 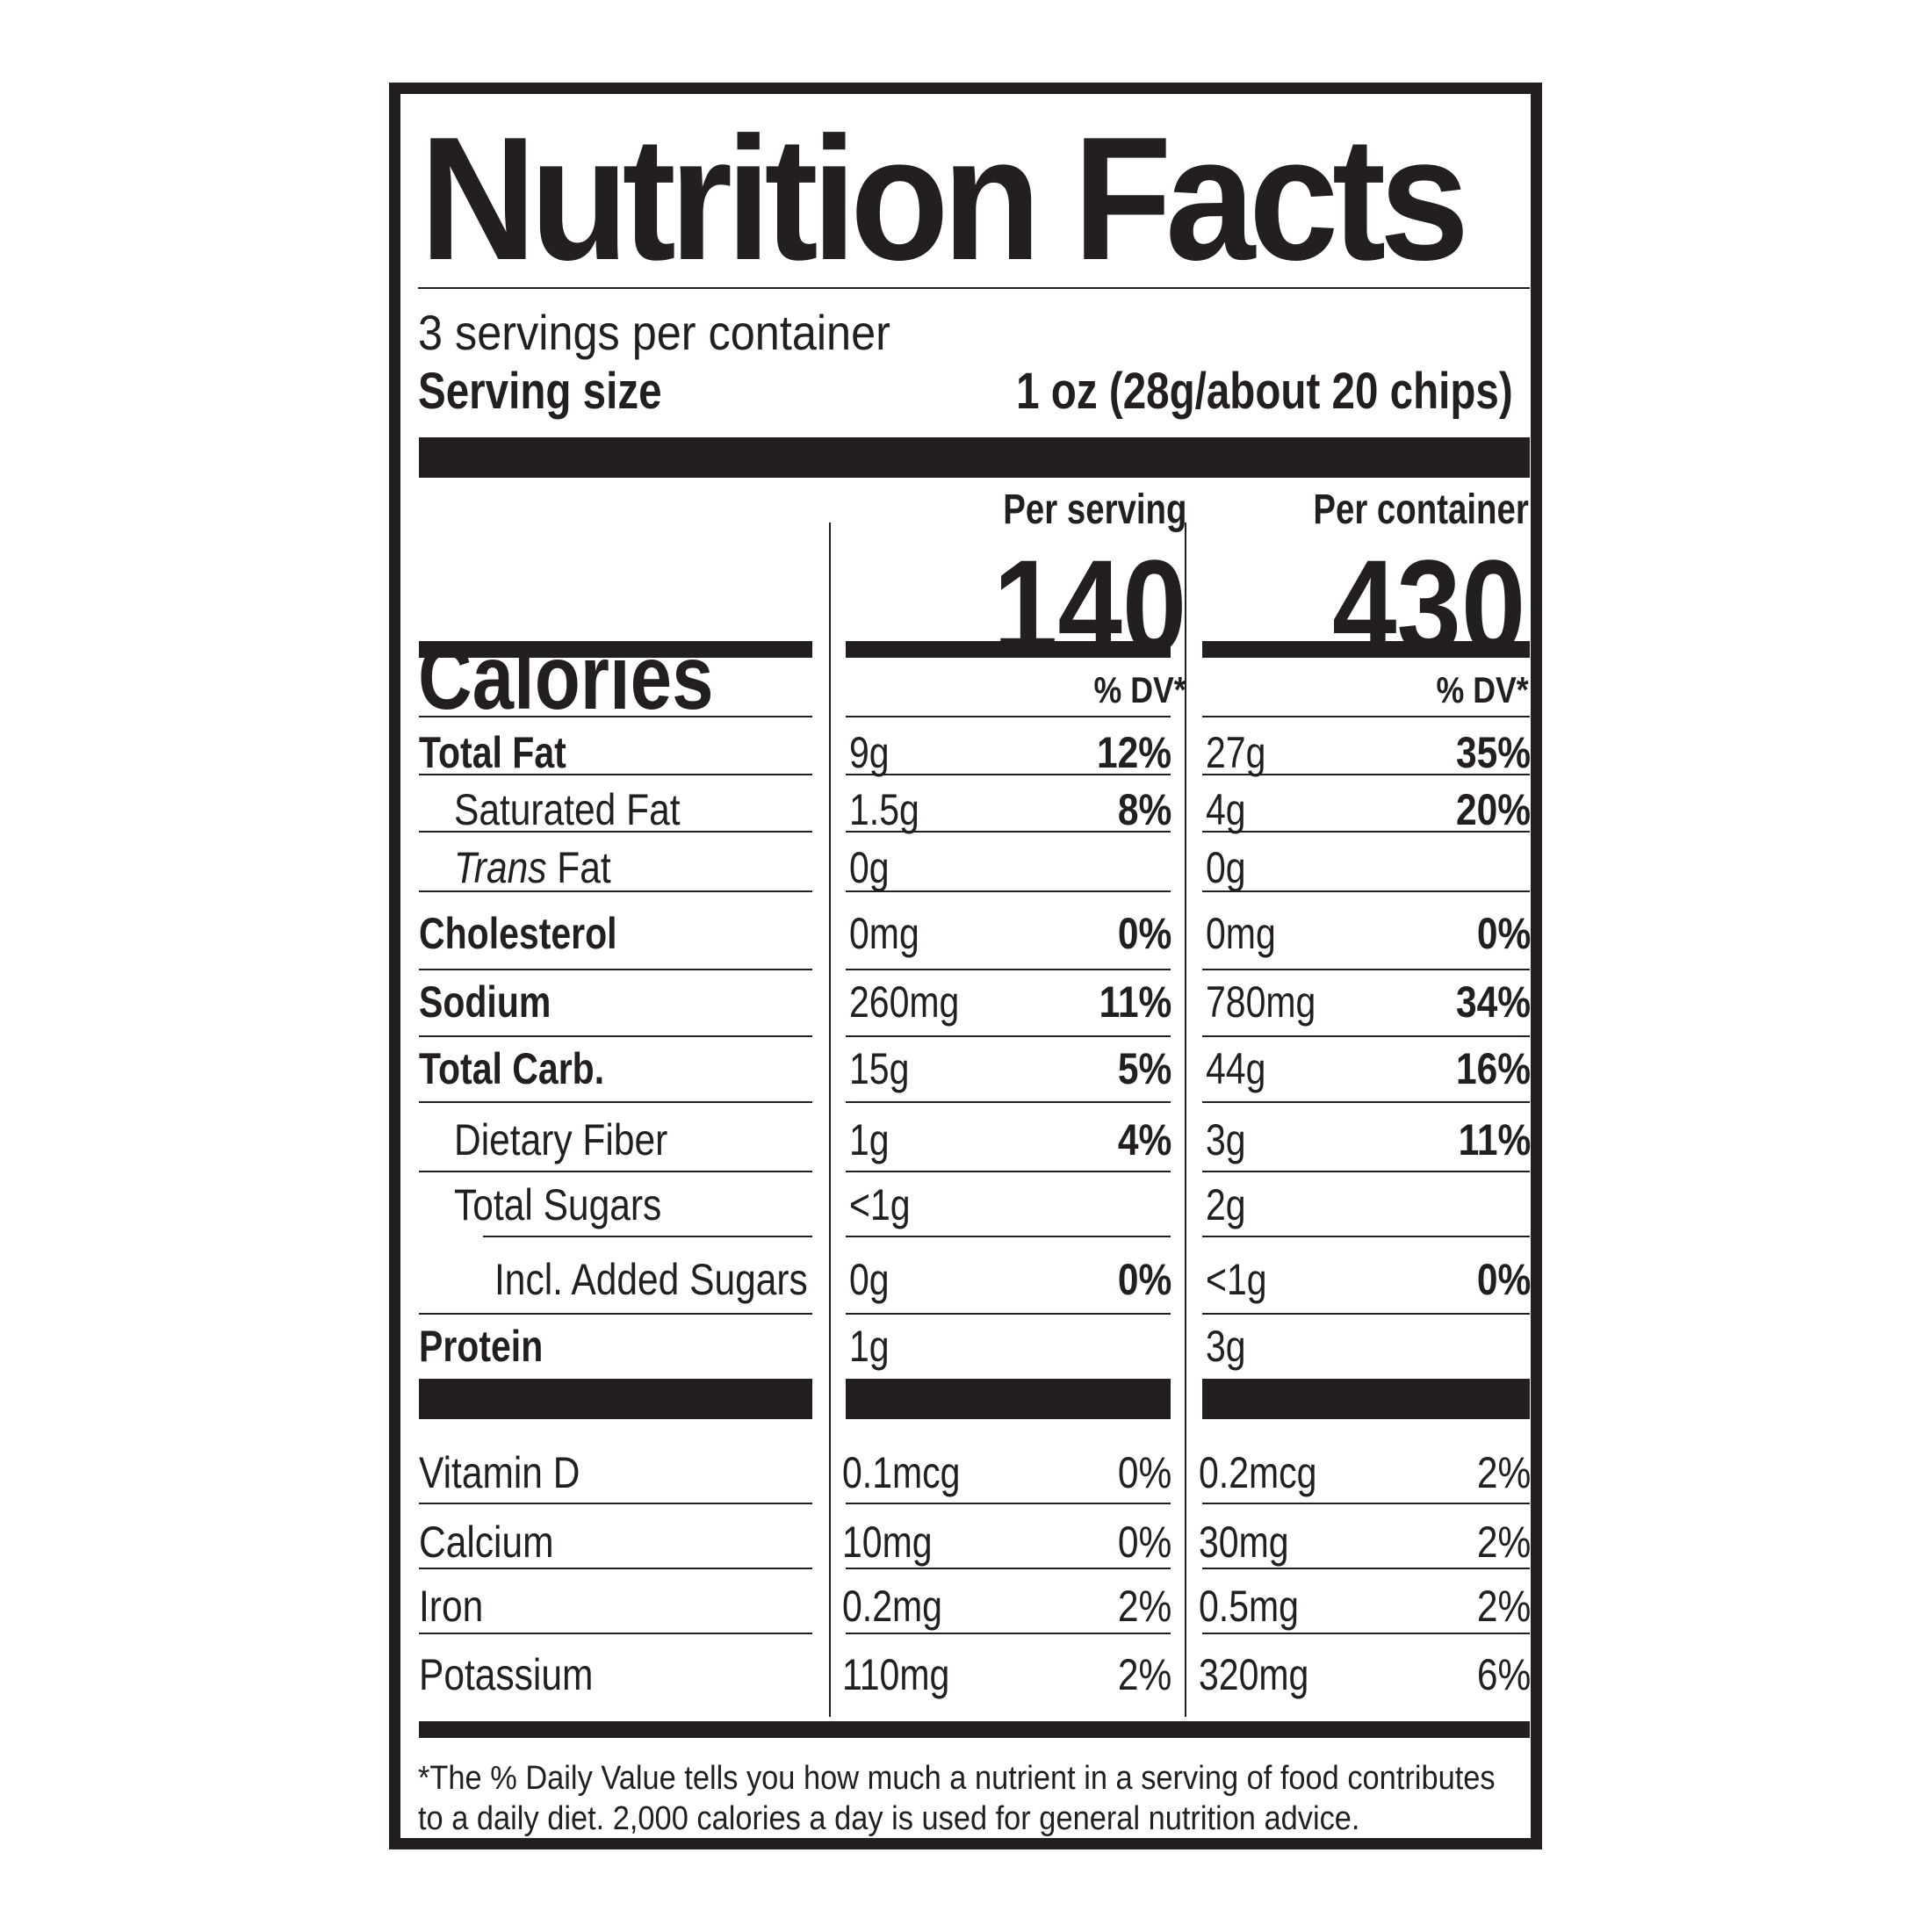 What do you see at coordinates (481, 1346) in the screenshot?
I see `nutrient-label-9: Protein` at bounding box center [481, 1346].